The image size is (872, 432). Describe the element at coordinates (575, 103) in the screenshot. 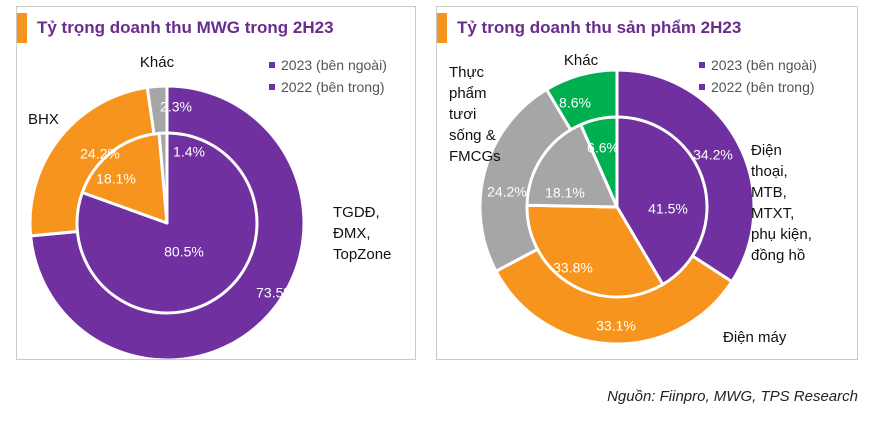

I see `outer-value-label-3: 8.6%` at that location.